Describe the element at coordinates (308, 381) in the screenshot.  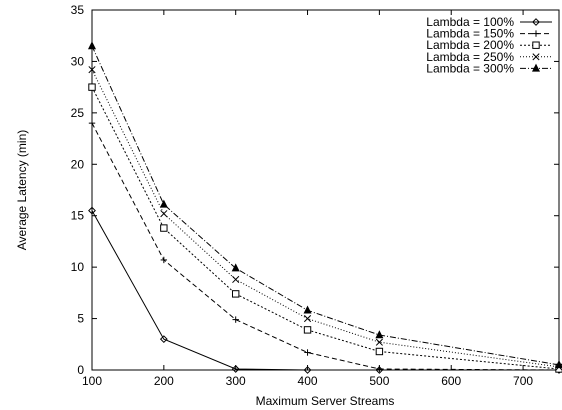
I see `x-tick-label: 400` at that location.